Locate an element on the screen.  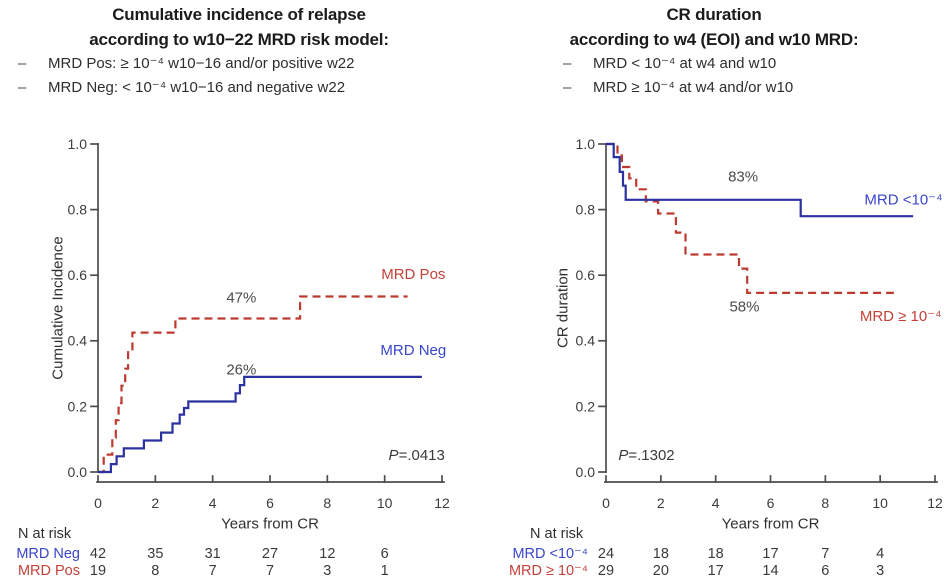
risk-count: 35 is located at coordinates (155, 554).